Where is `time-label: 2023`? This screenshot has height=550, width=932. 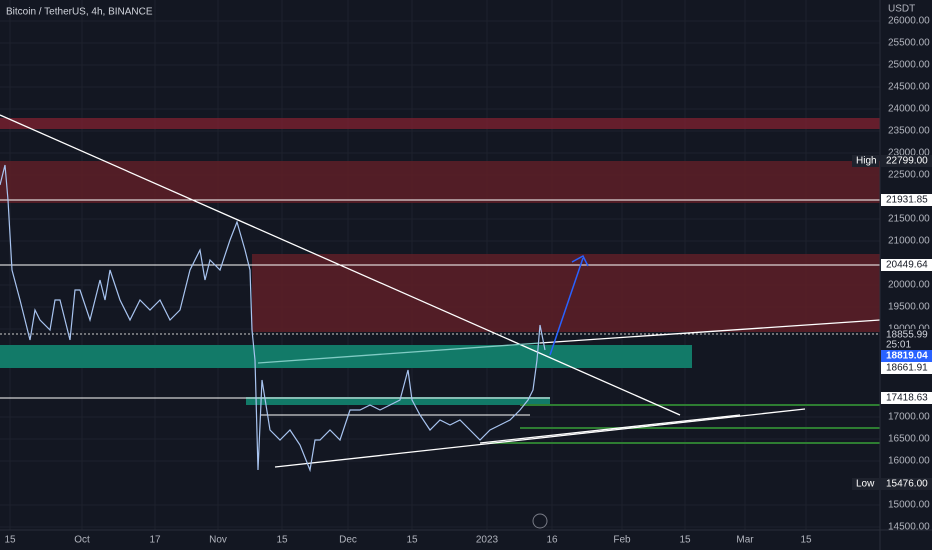 time-label: 2023 is located at coordinates (487, 540).